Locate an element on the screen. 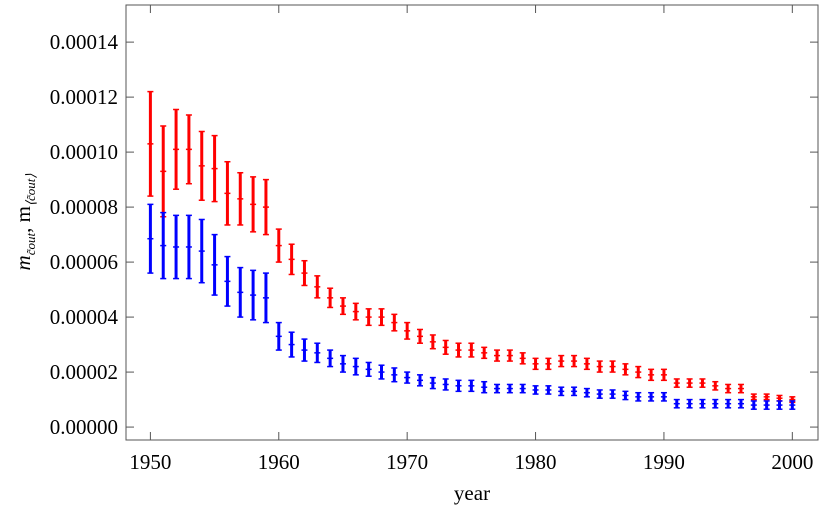 The width and height of the screenshot is (829, 514). y-tick-label: 0.00010 is located at coordinates (84, 152).